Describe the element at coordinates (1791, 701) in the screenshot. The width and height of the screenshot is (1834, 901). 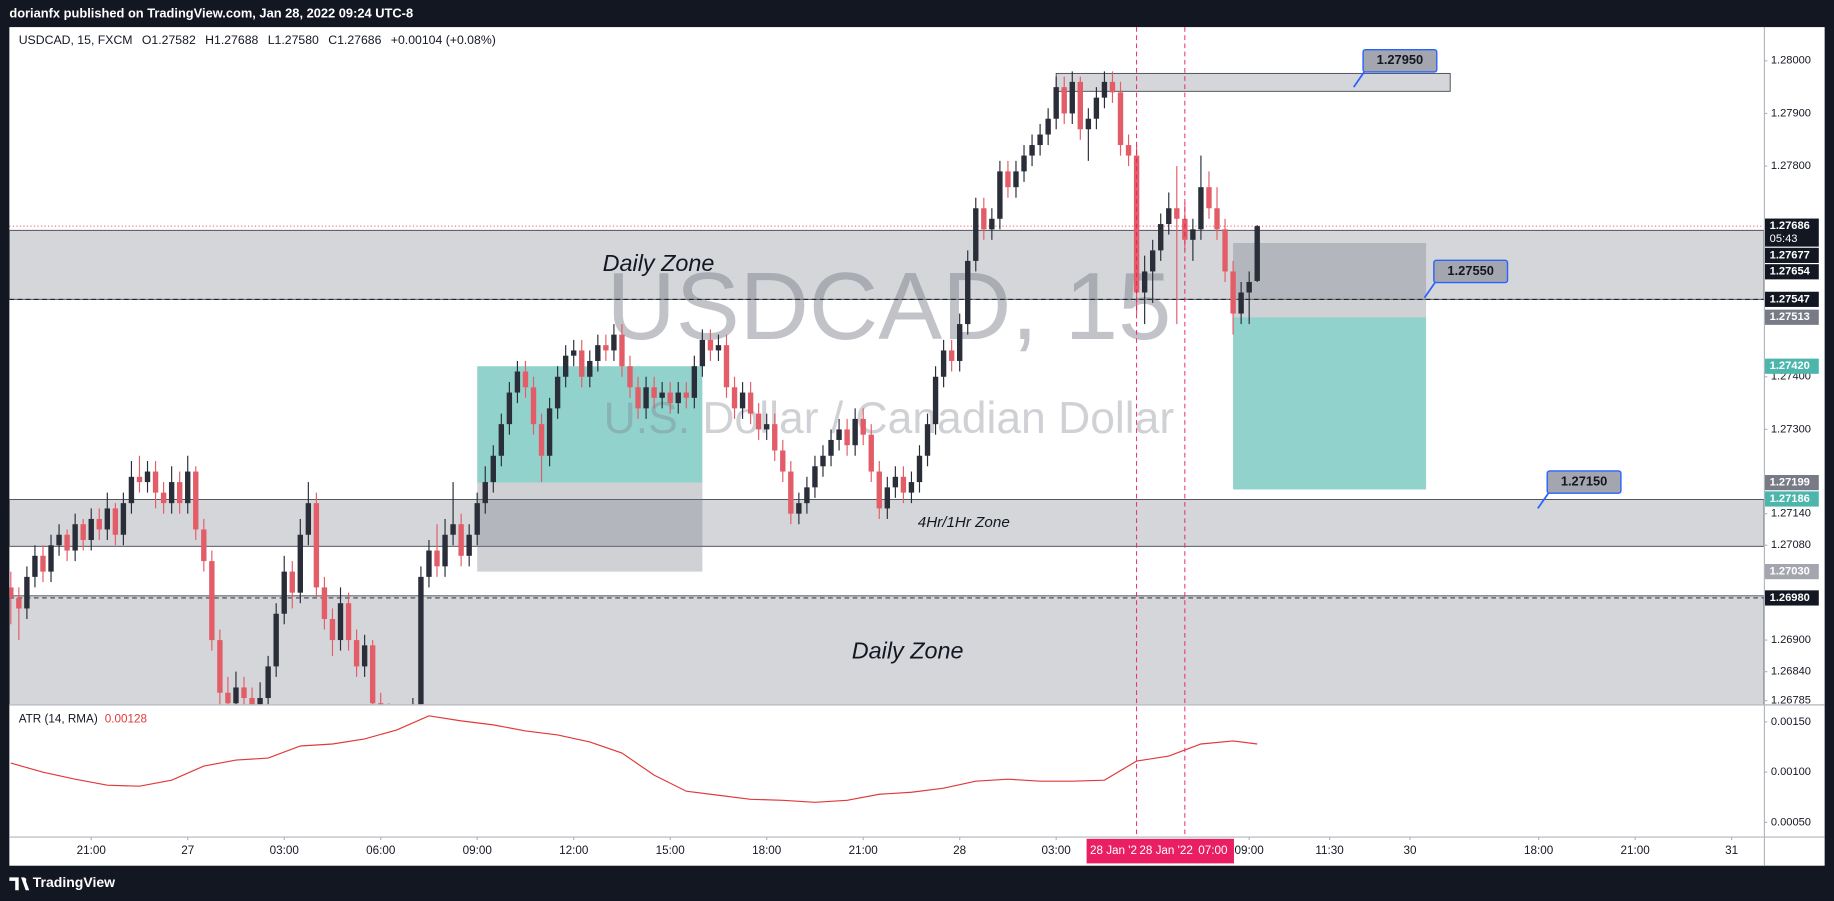
I see `y-tick-label: 1.26785` at that location.